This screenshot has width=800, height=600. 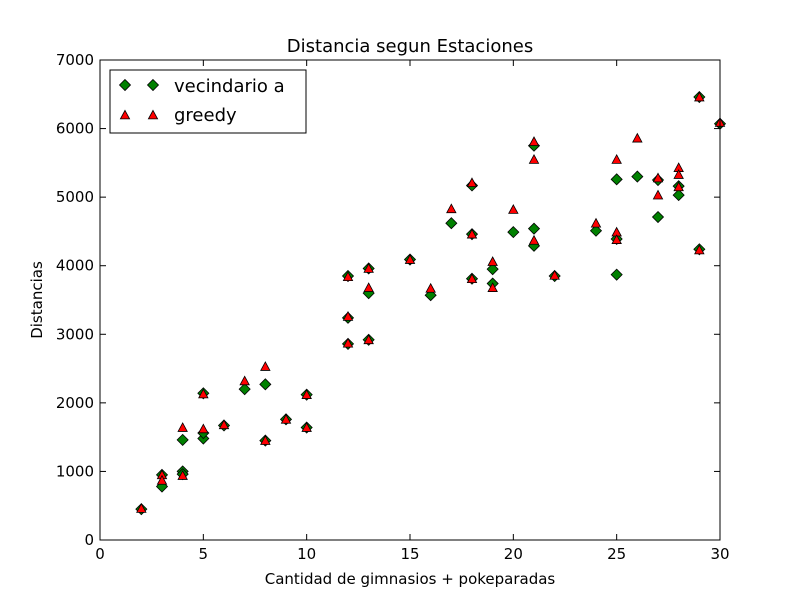 What do you see at coordinates (409, 554) in the screenshot?
I see `x-tick-label: 15` at bounding box center [409, 554].